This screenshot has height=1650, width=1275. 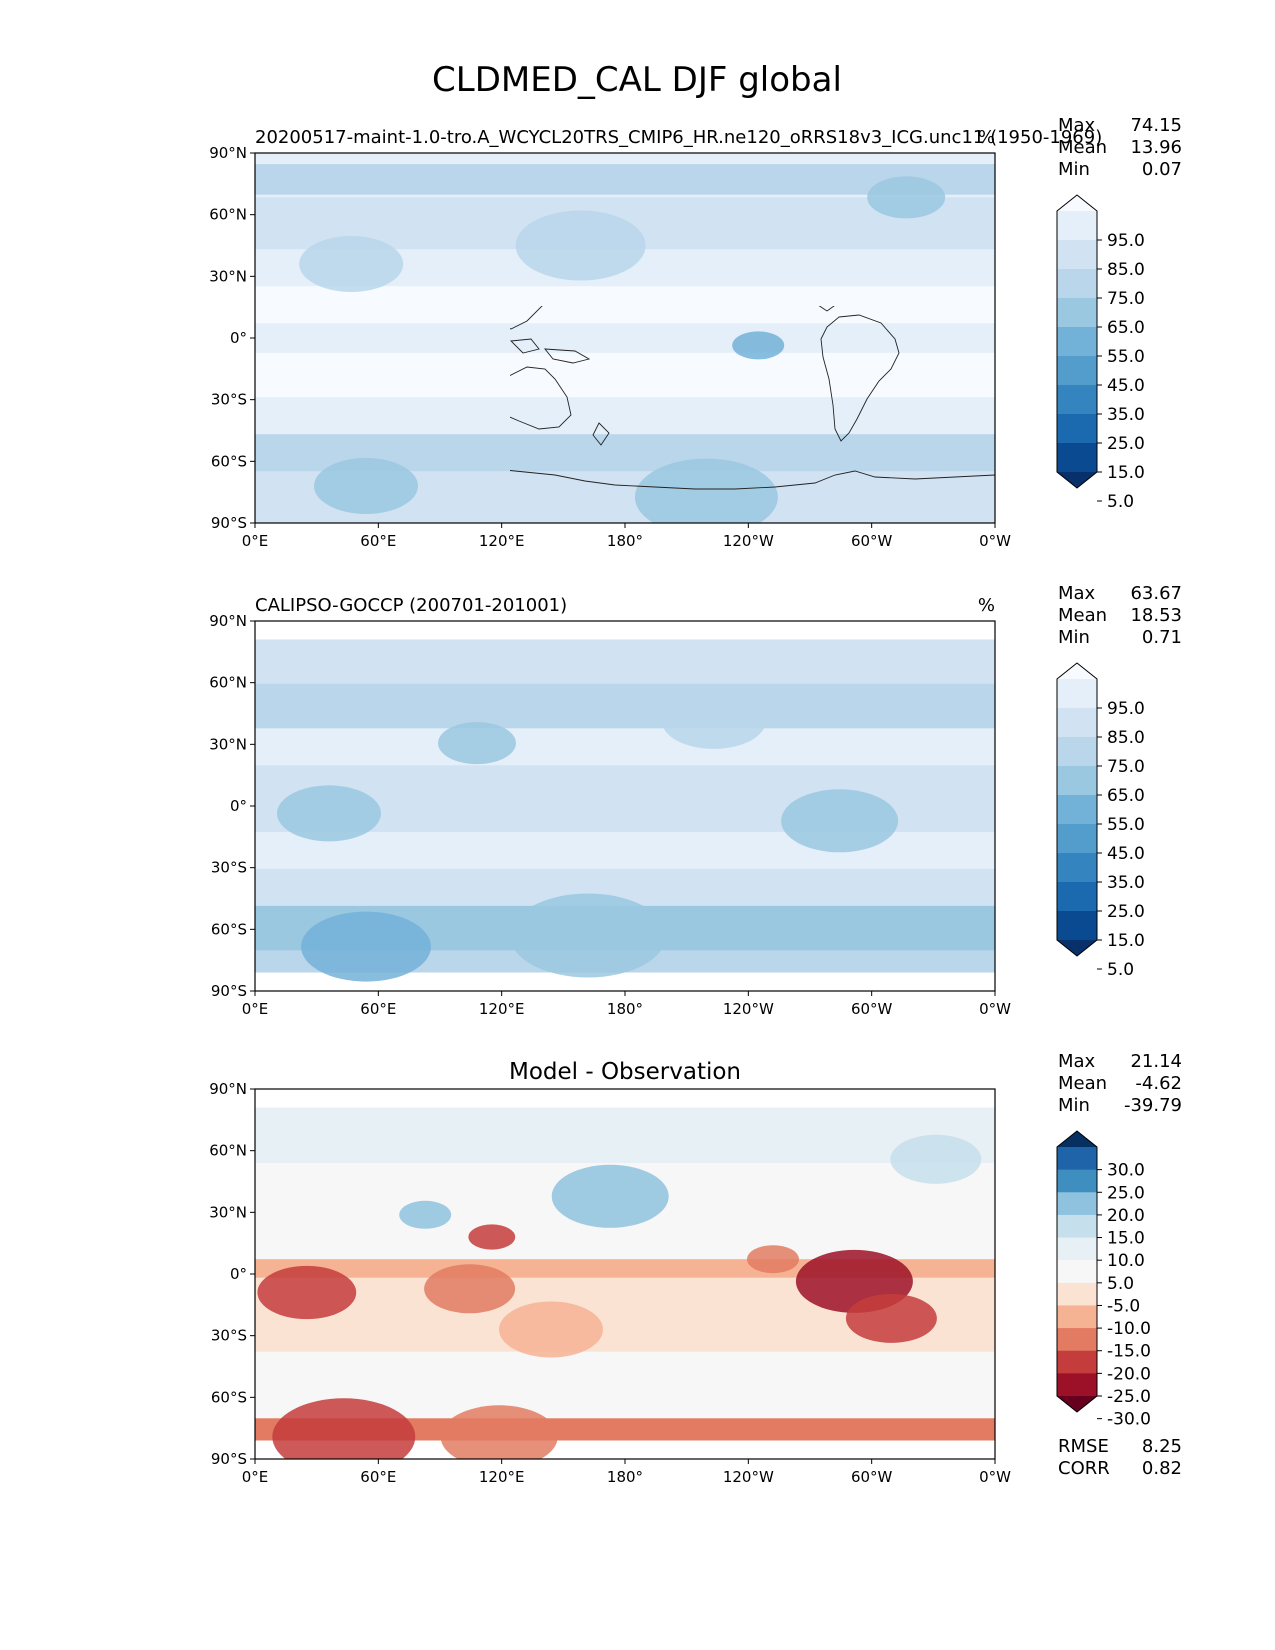 What do you see at coordinates (1156, 1061) in the screenshot?
I see `stat-value: 21.14` at bounding box center [1156, 1061].